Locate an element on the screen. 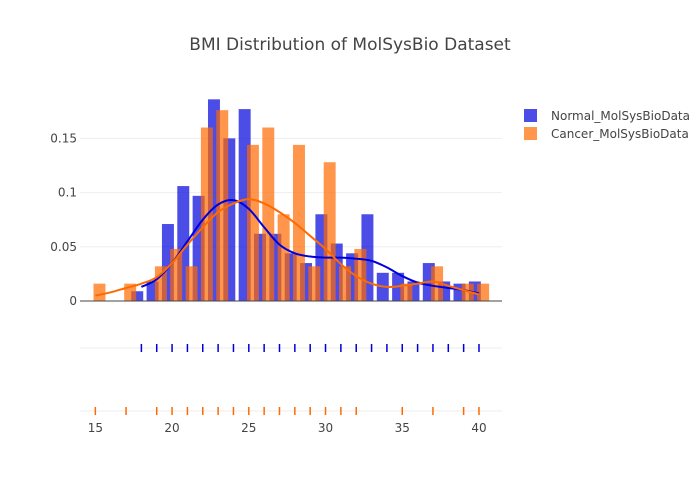  kde-layer is located at coordinates (287, 247).